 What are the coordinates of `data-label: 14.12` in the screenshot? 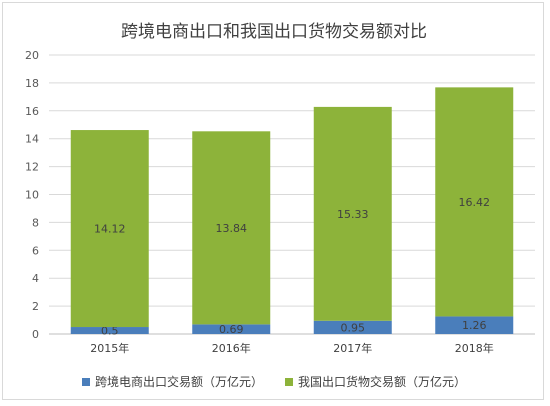 It's located at (110, 229).